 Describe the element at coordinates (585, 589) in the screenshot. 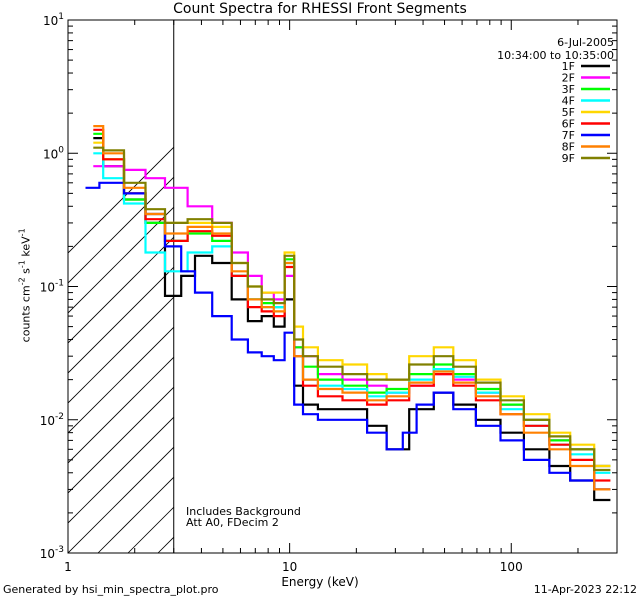

I see `timestamp: 11-Apr-2023 22:12` at that location.